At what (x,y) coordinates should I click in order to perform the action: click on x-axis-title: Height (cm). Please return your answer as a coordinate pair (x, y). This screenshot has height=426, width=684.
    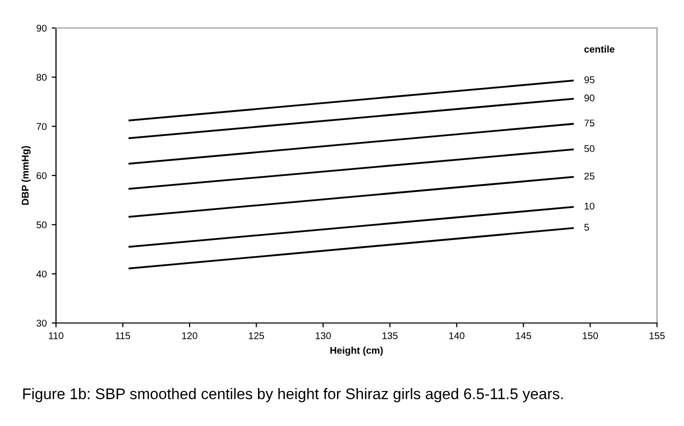
    Looking at the image, I should click on (356, 351).